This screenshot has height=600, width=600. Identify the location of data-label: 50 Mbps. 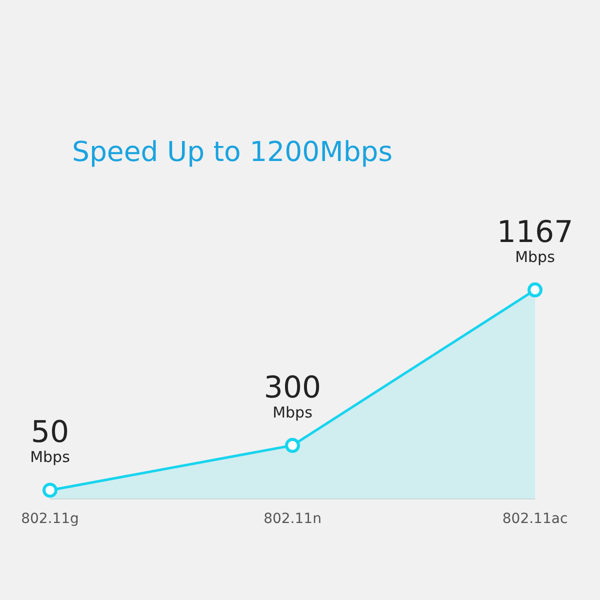
(50, 440).